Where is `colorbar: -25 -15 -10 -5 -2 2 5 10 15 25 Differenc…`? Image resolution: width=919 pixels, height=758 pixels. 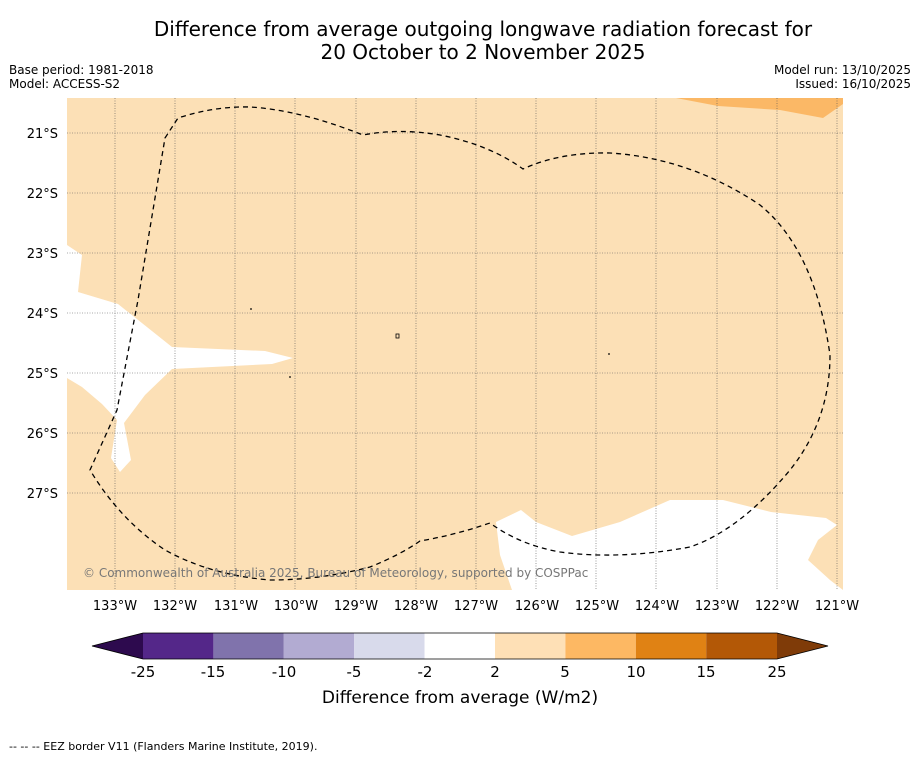
colorbar: -25 -15 -10 -5 -2 2 5 10 15 25 Differenc… is located at coordinates (460, 670).